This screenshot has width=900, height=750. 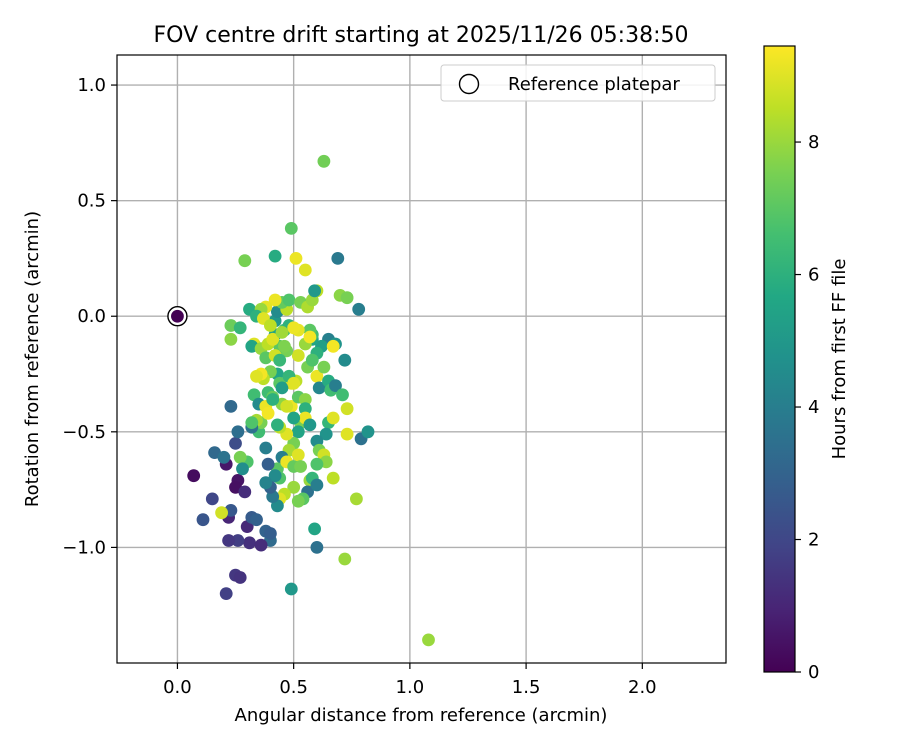 I want to click on x-tick-label: 1.0, so click(x=410, y=687).